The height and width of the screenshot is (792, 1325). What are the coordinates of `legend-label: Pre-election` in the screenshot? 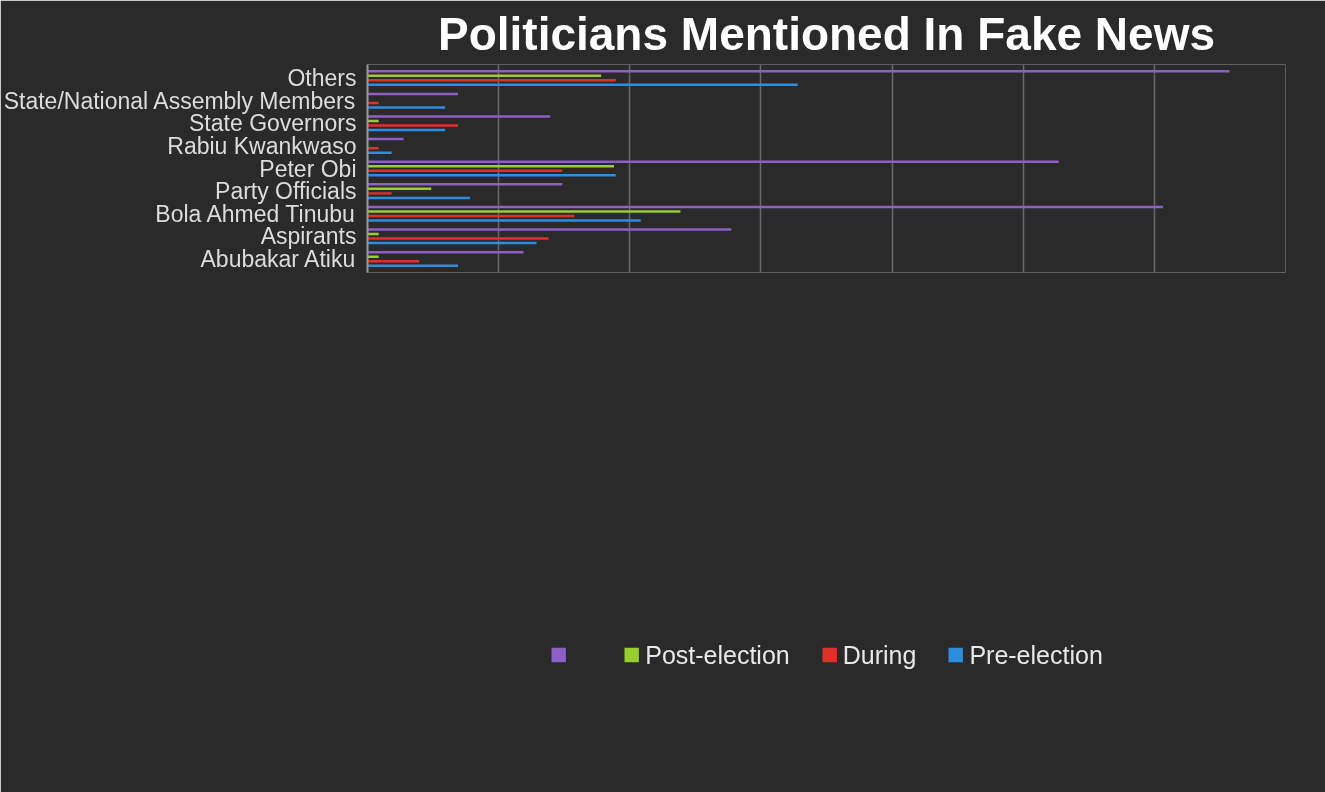 It's located at (1036, 655).